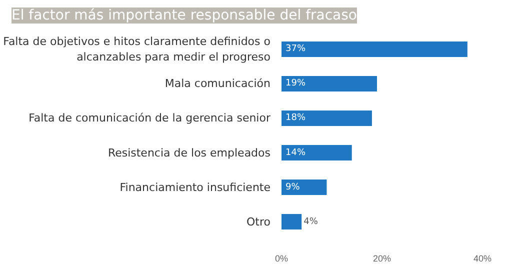  What do you see at coordinates (482, 259) in the screenshot?
I see `x-tick-label: 40%` at bounding box center [482, 259].